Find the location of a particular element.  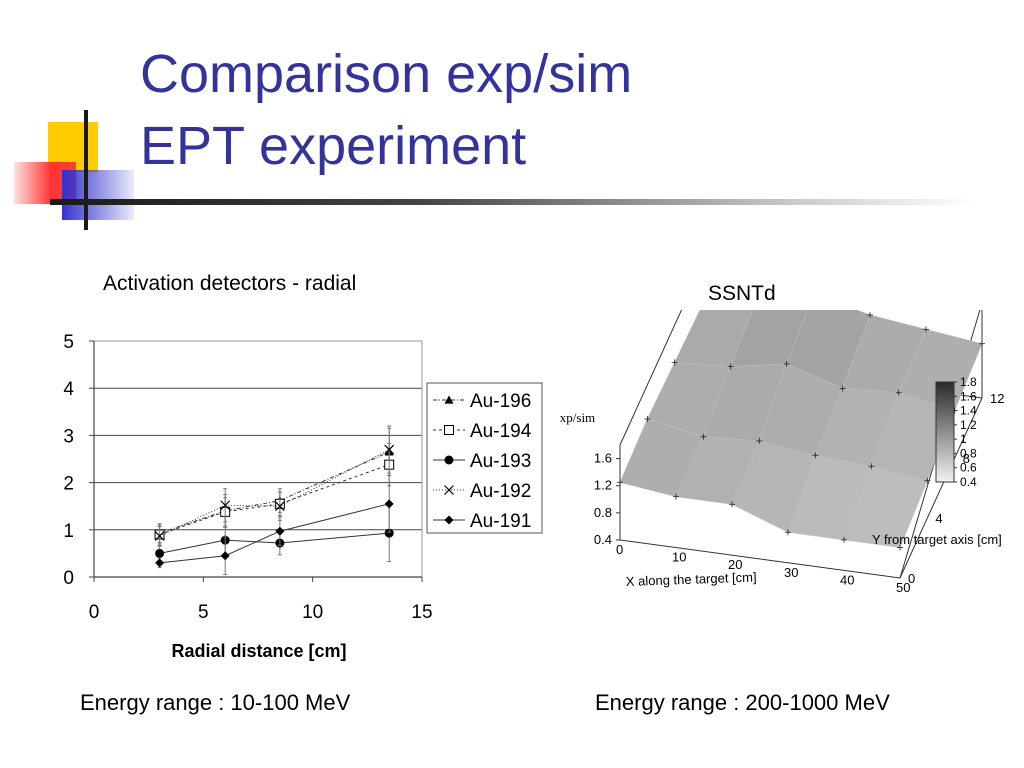

energy-range-right: Energy range : 200-1000 MeV is located at coordinates (742, 702).